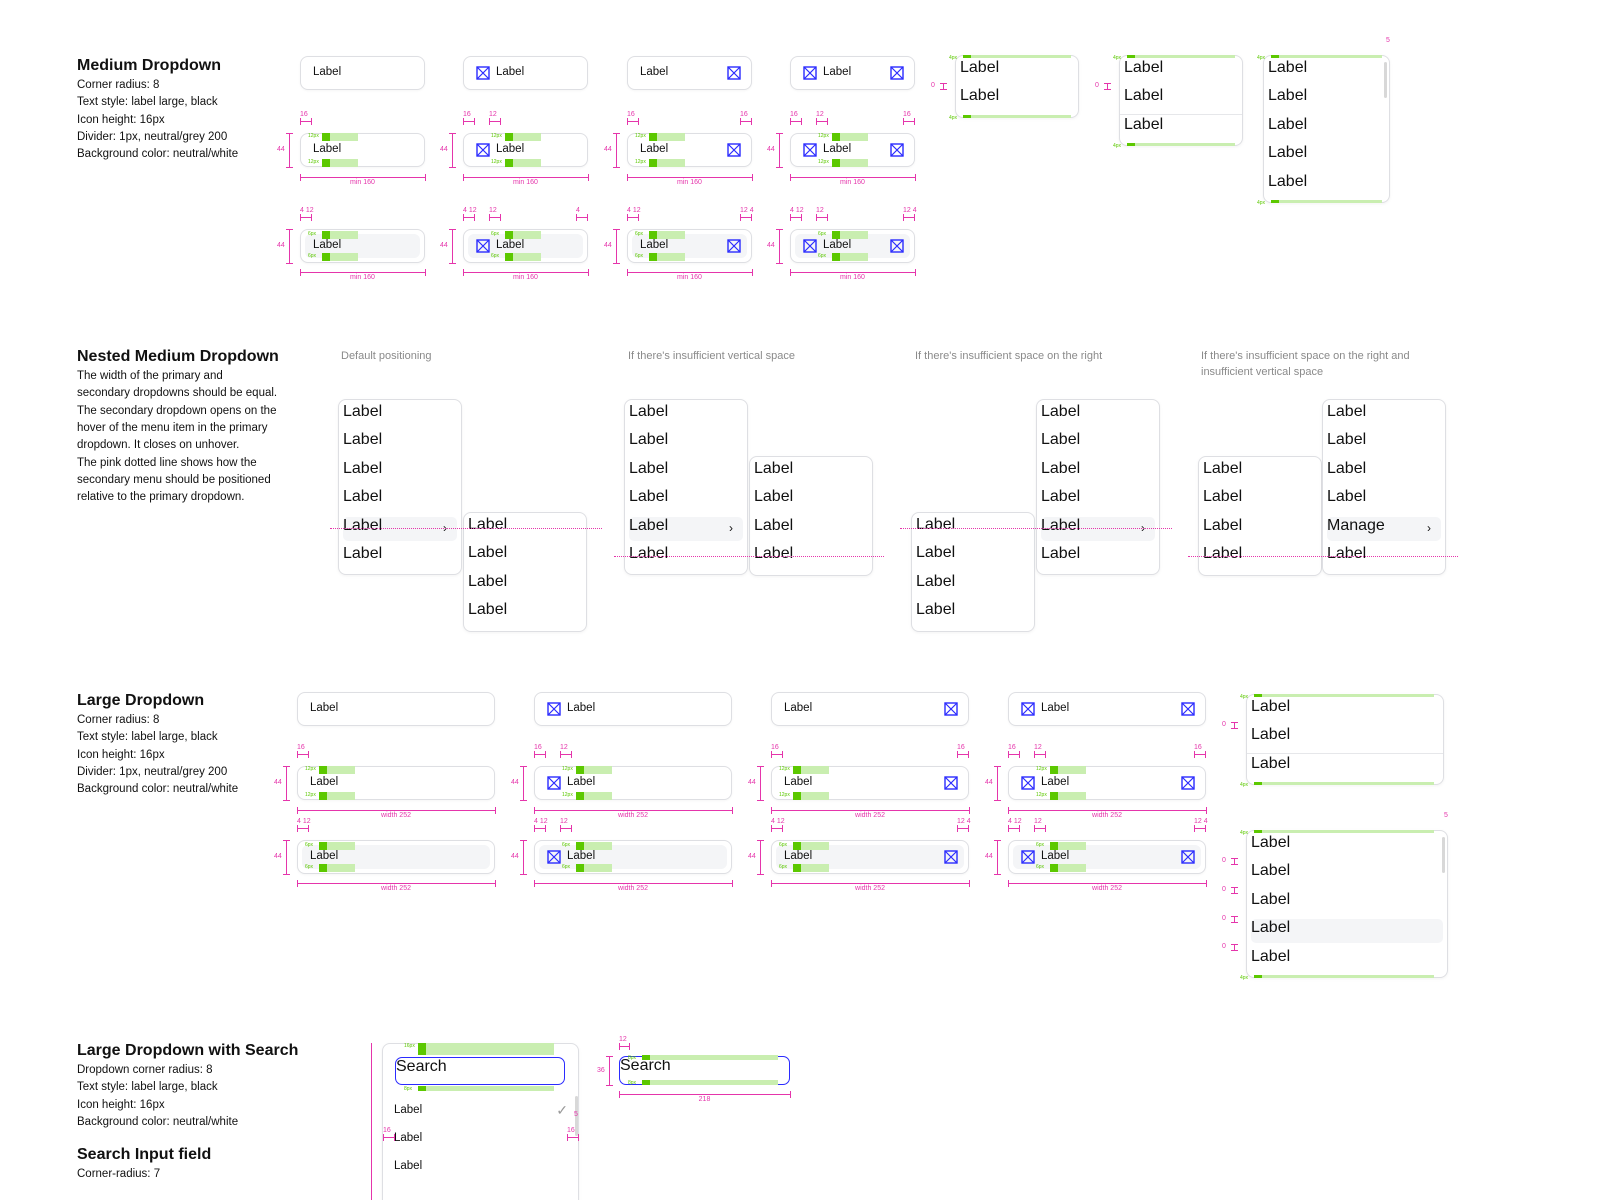 The width and height of the screenshot is (1600, 1200). Describe the element at coordinates (686, 528) in the screenshot. I see `menu-item: Label ›` at that location.